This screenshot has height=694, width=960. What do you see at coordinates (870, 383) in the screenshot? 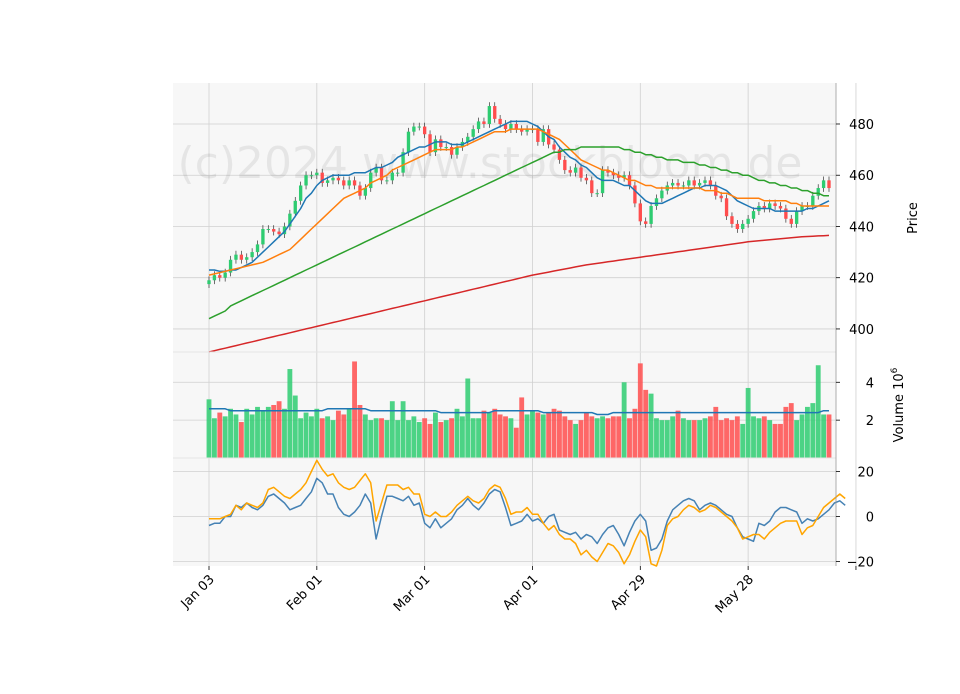
I see `volume-tick-label: 4` at bounding box center [870, 383].